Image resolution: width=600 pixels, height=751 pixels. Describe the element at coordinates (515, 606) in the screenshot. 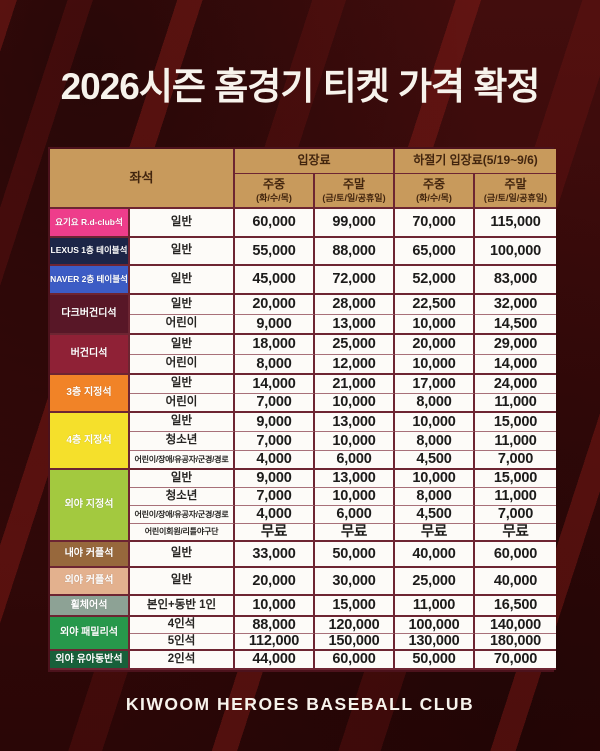

I see `price-cell: 16,500` at that location.